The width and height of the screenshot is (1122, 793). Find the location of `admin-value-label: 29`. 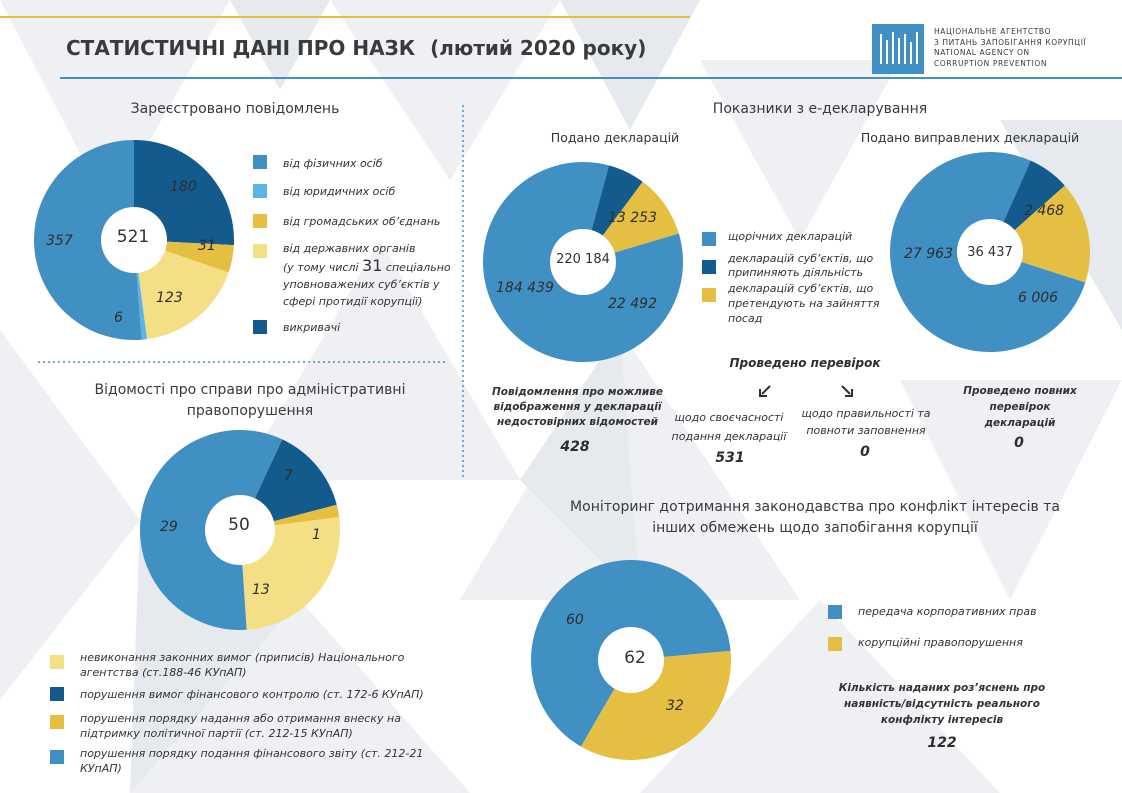

admin-value-label: 29 is located at coordinates (169, 527).